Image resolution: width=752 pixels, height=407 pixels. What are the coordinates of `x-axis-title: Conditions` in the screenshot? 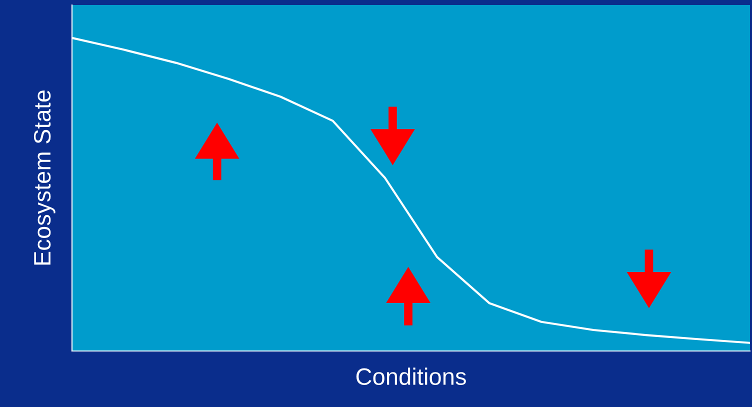 It's located at (411, 377).